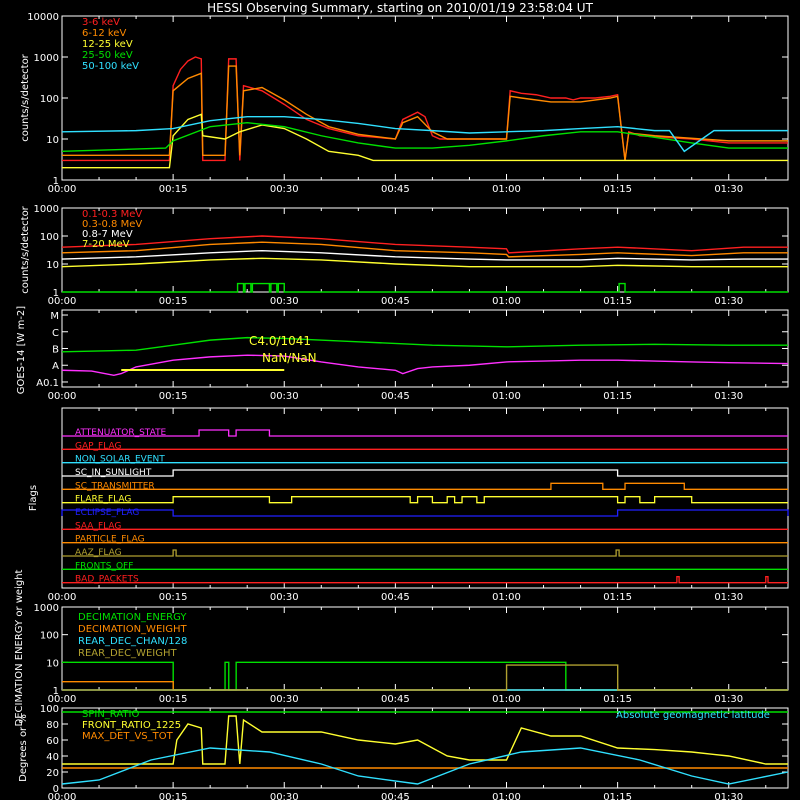 The width and height of the screenshot is (800, 800). What do you see at coordinates (280, 341) in the screenshot?
I see `goes-annotation: C4.0/1041` at bounding box center [280, 341].